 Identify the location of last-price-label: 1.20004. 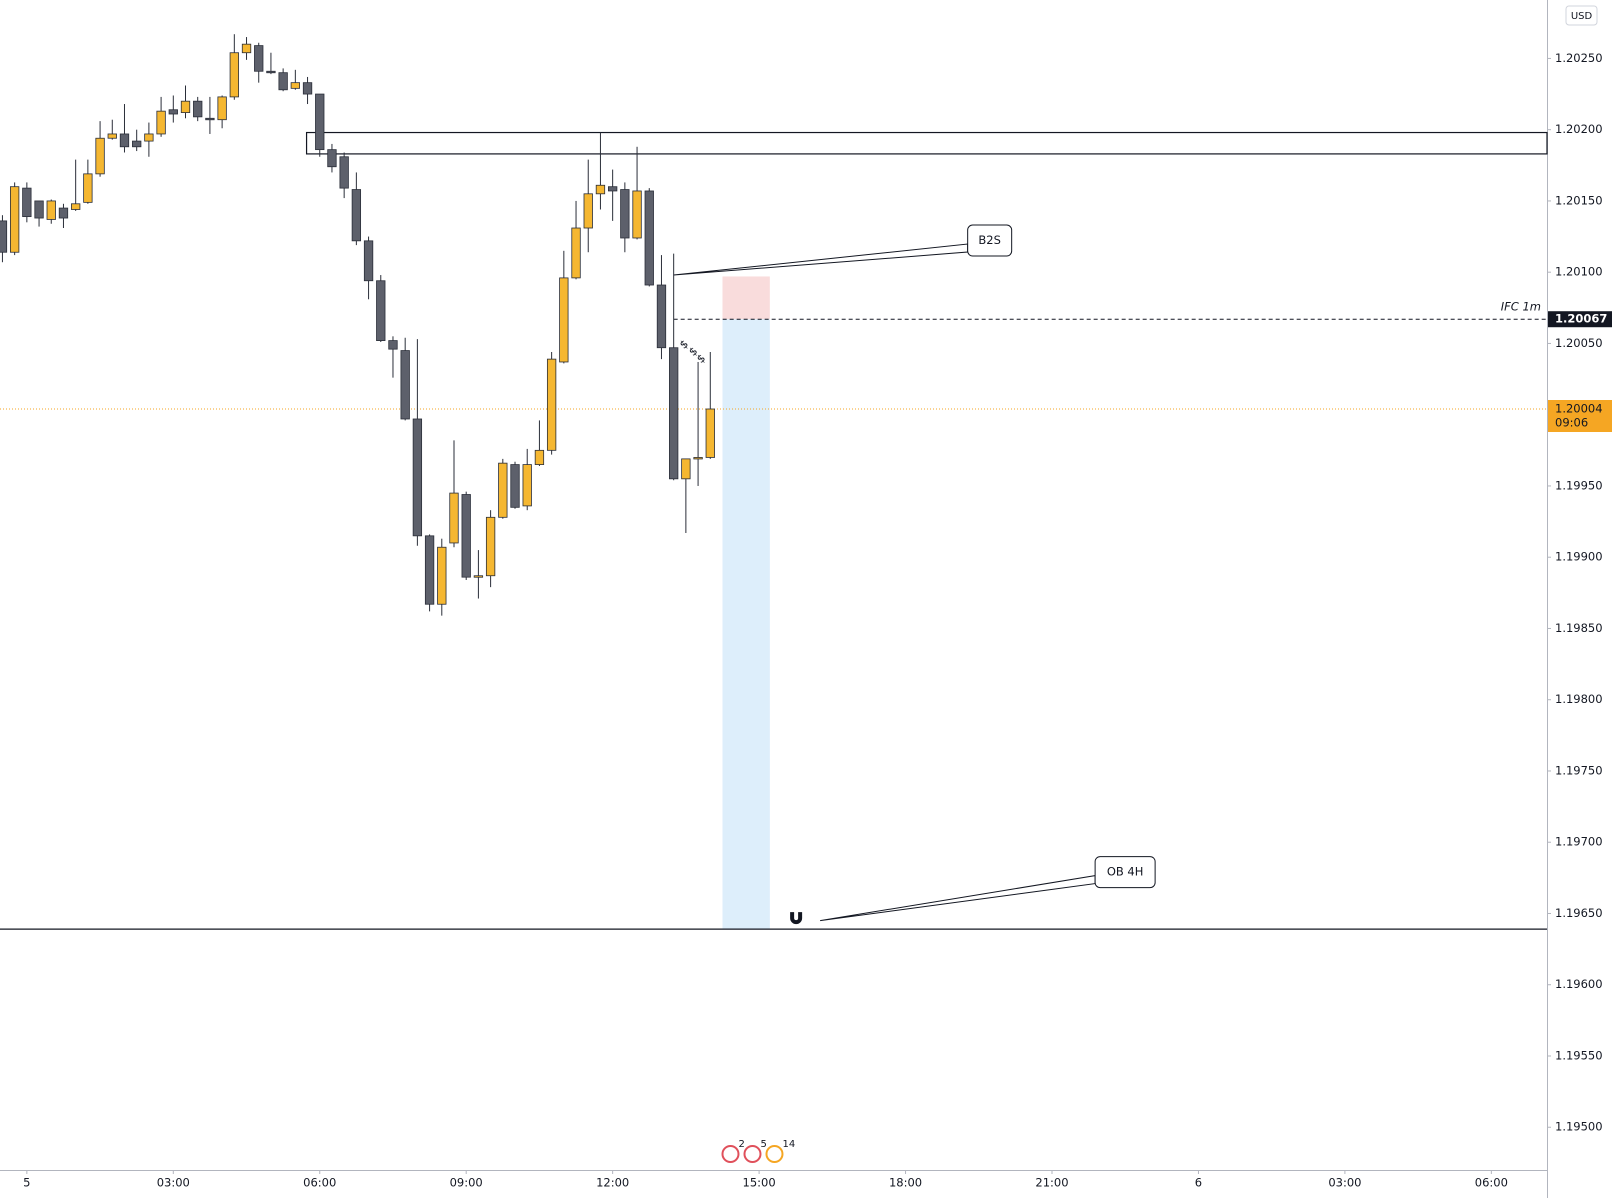
(1579, 409).